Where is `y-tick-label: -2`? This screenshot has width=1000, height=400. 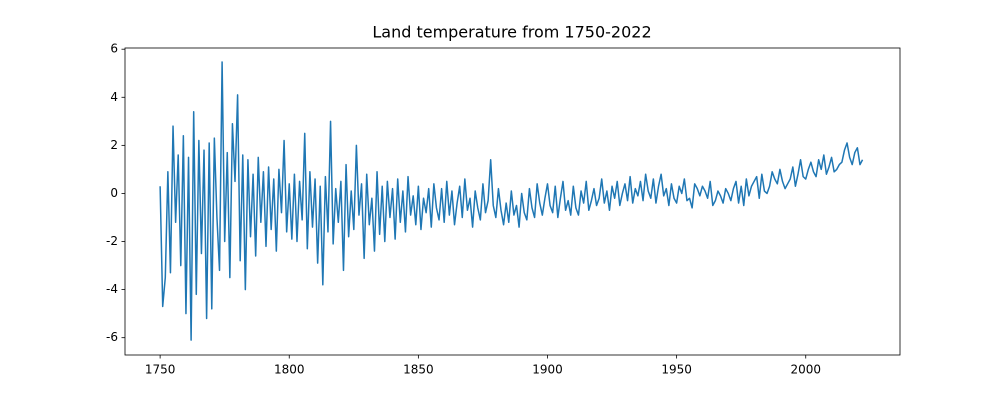
y-tick-label: -2 is located at coordinates (112, 241).